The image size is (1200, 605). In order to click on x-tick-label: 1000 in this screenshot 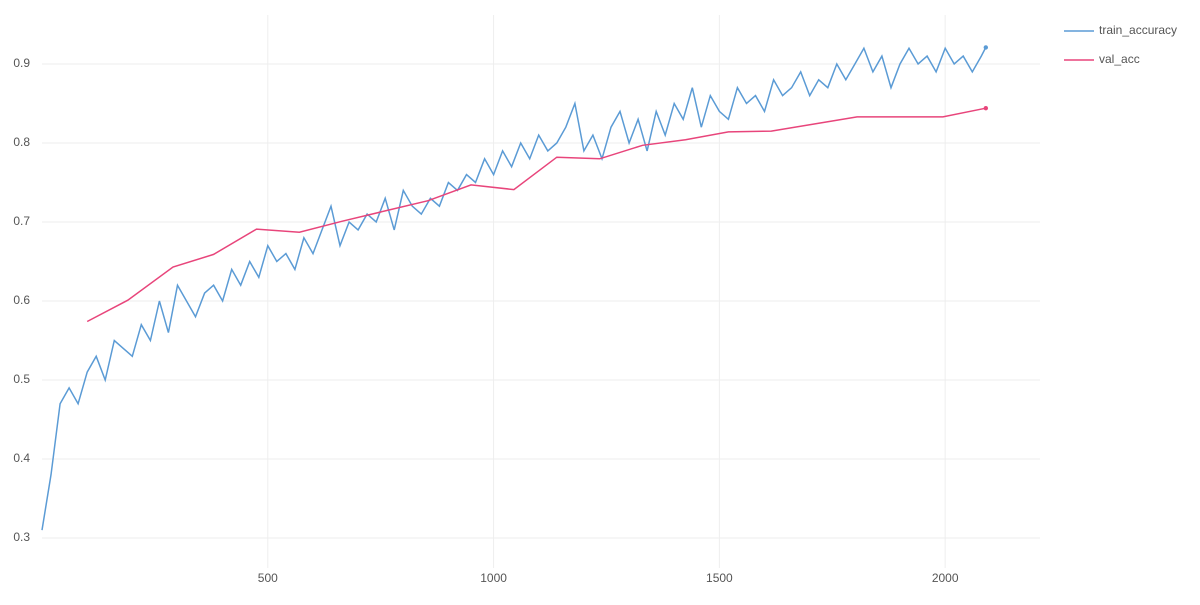, I will do `click(493, 578)`.